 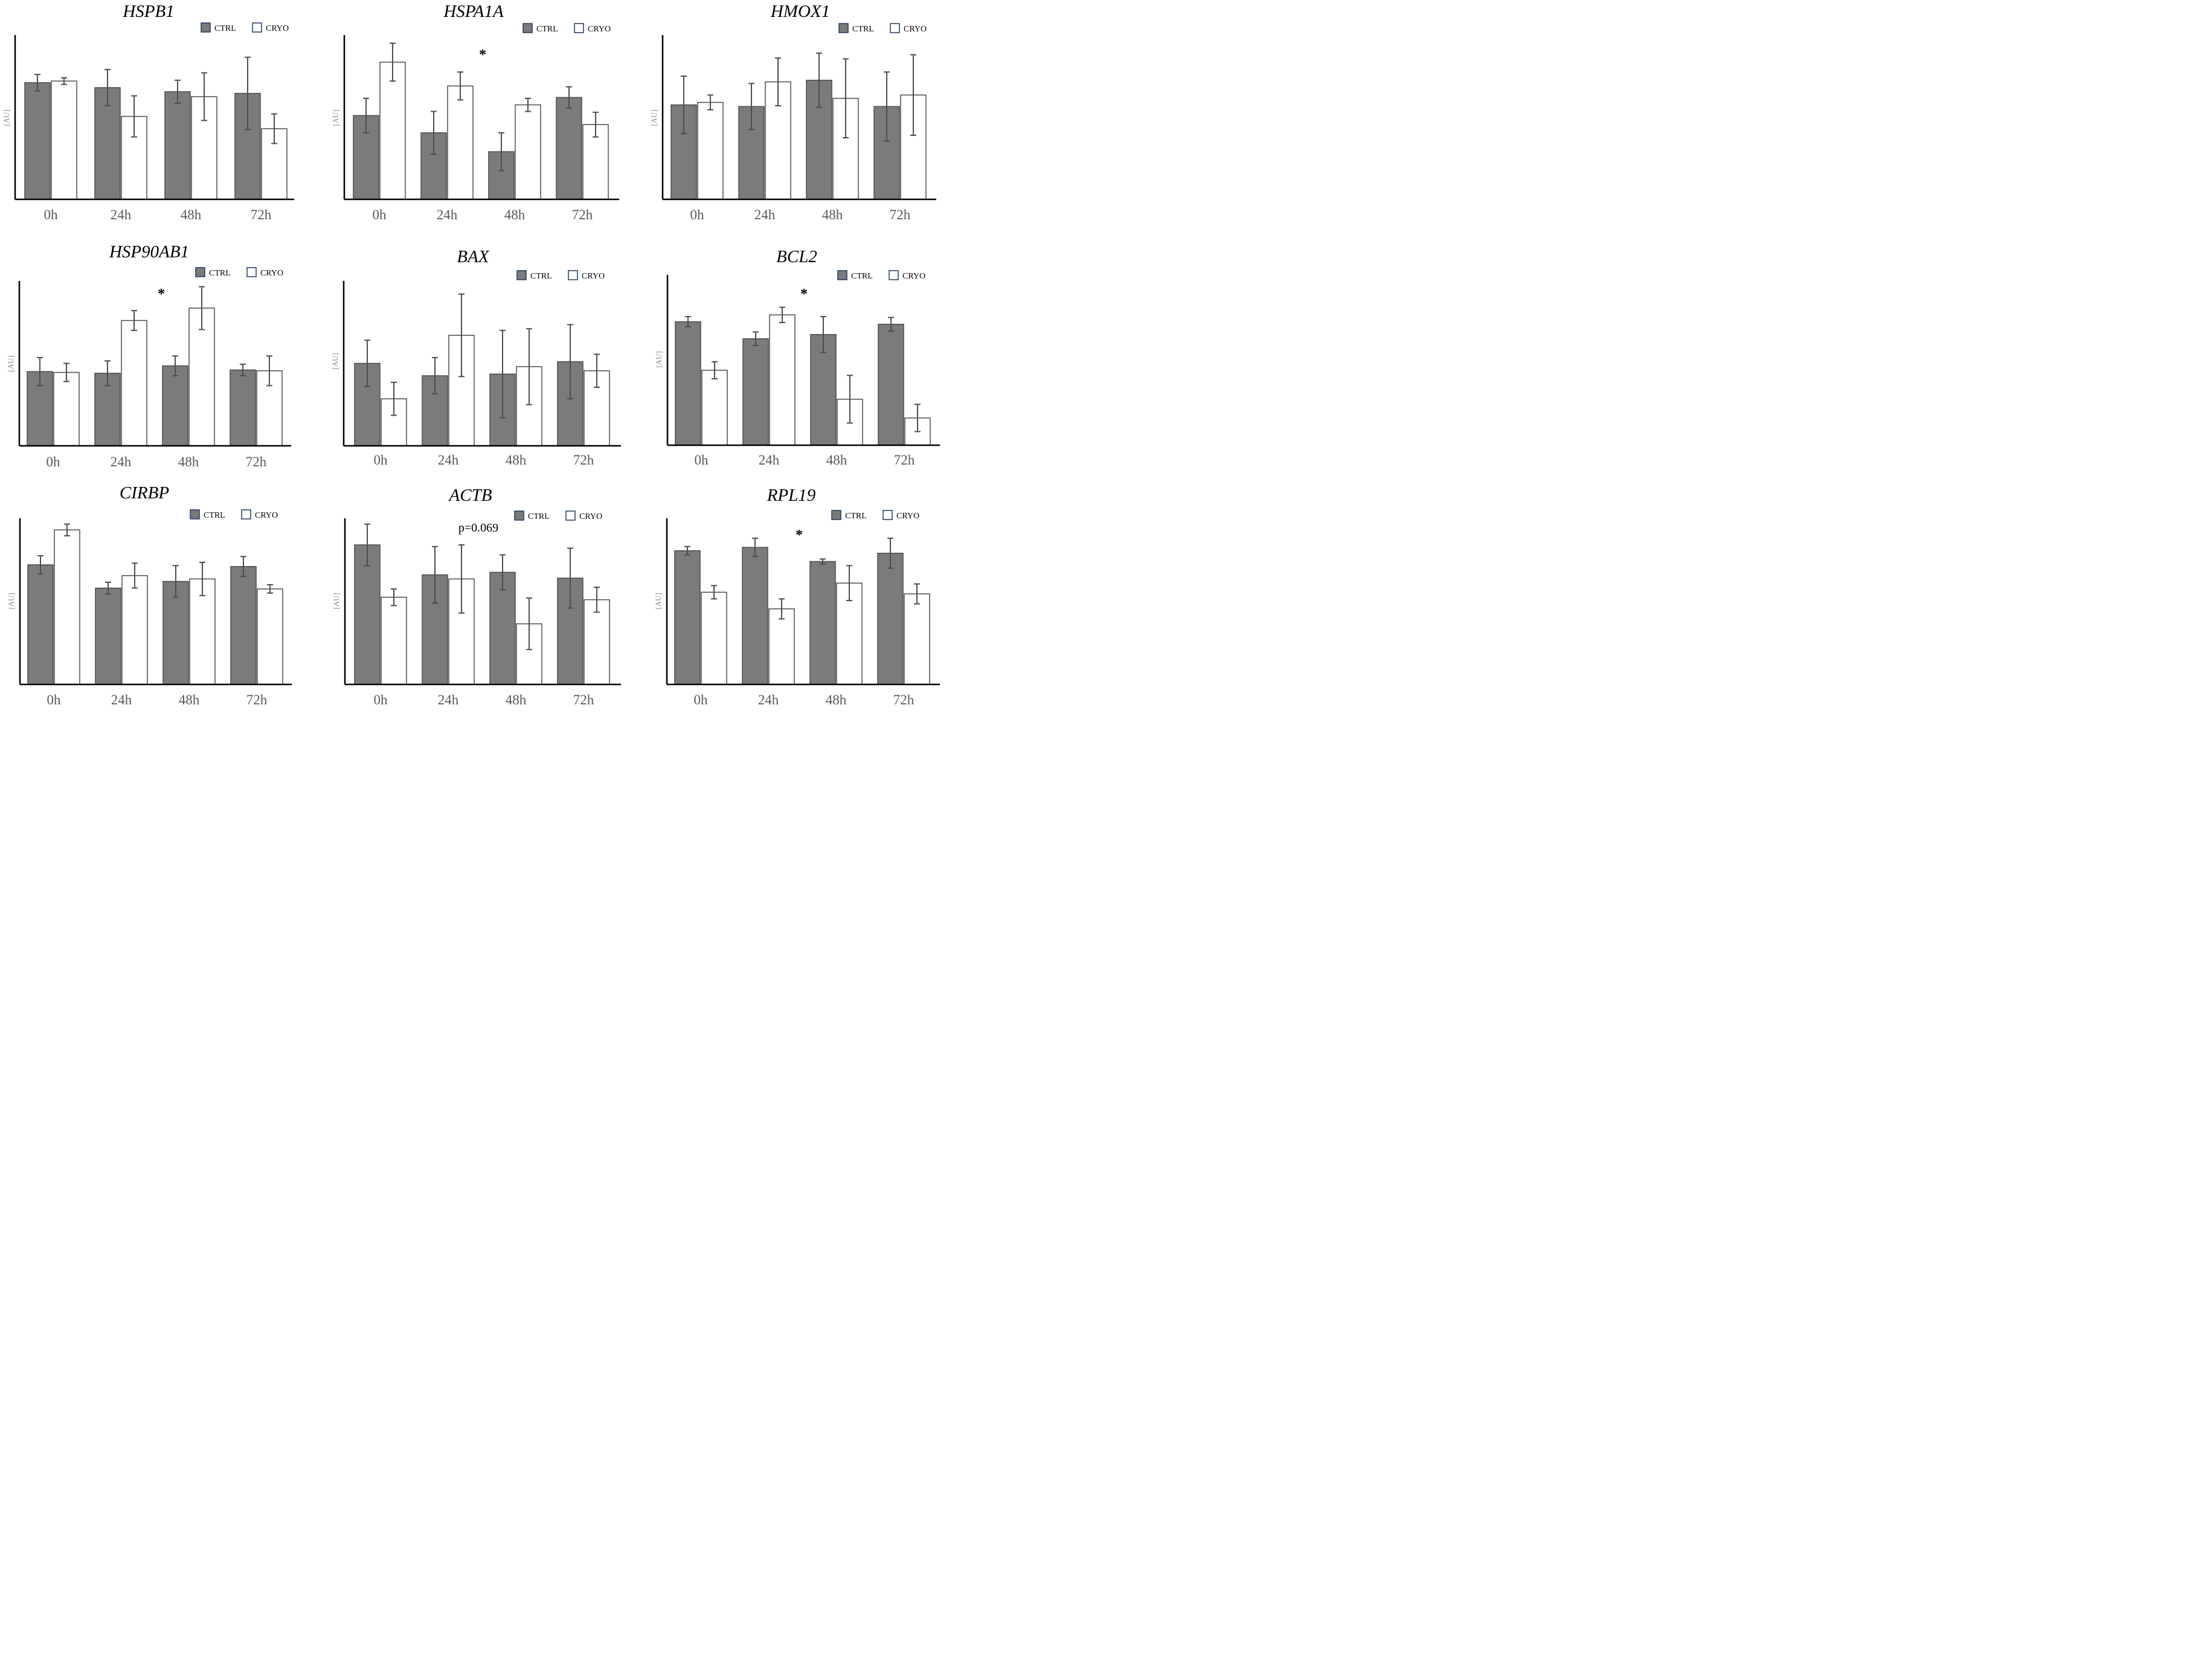 What do you see at coordinates (473, 12) in the screenshot?
I see `chart-title: HSPA1A` at bounding box center [473, 12].